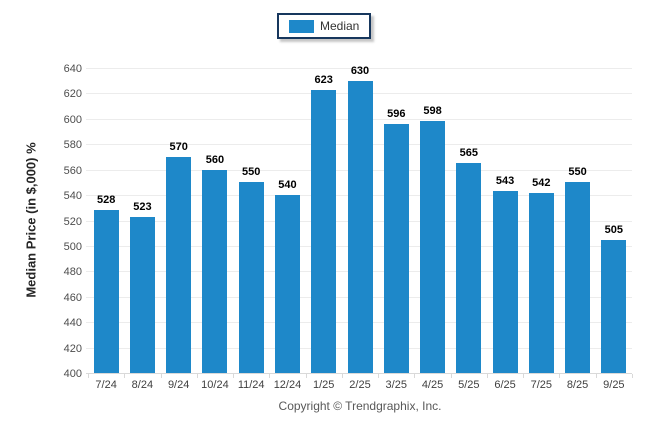  What do you see at coordinates (72, 94) in the screenshot?
I see `y-tick-label: 620` at bounding box center [72, 94].